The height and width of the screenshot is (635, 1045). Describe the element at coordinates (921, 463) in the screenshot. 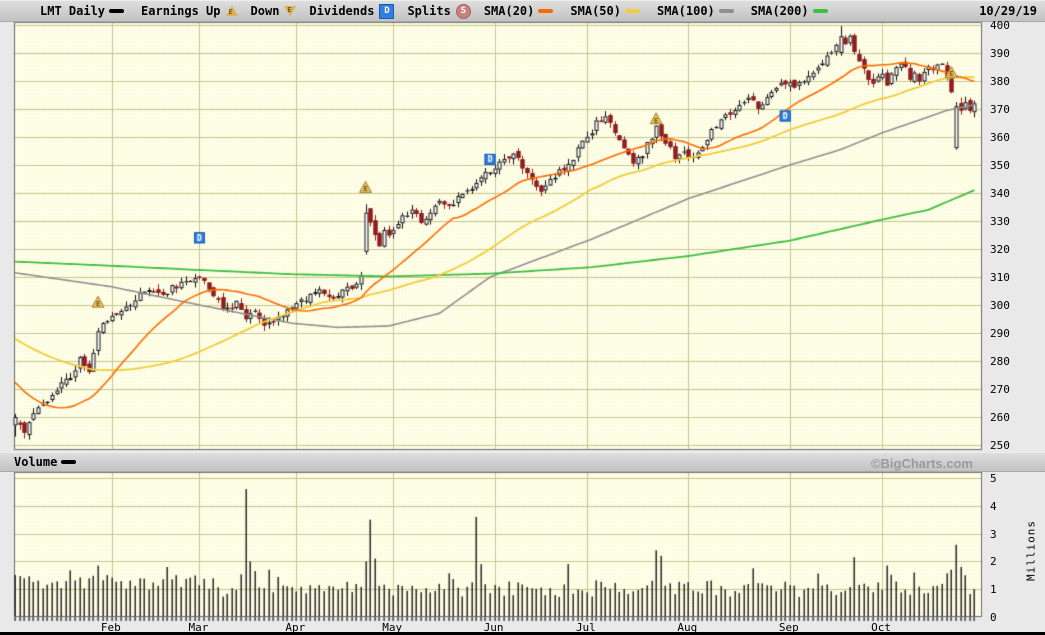

I see `bigcharts-watermark: ©BigCharts.com` at that location.